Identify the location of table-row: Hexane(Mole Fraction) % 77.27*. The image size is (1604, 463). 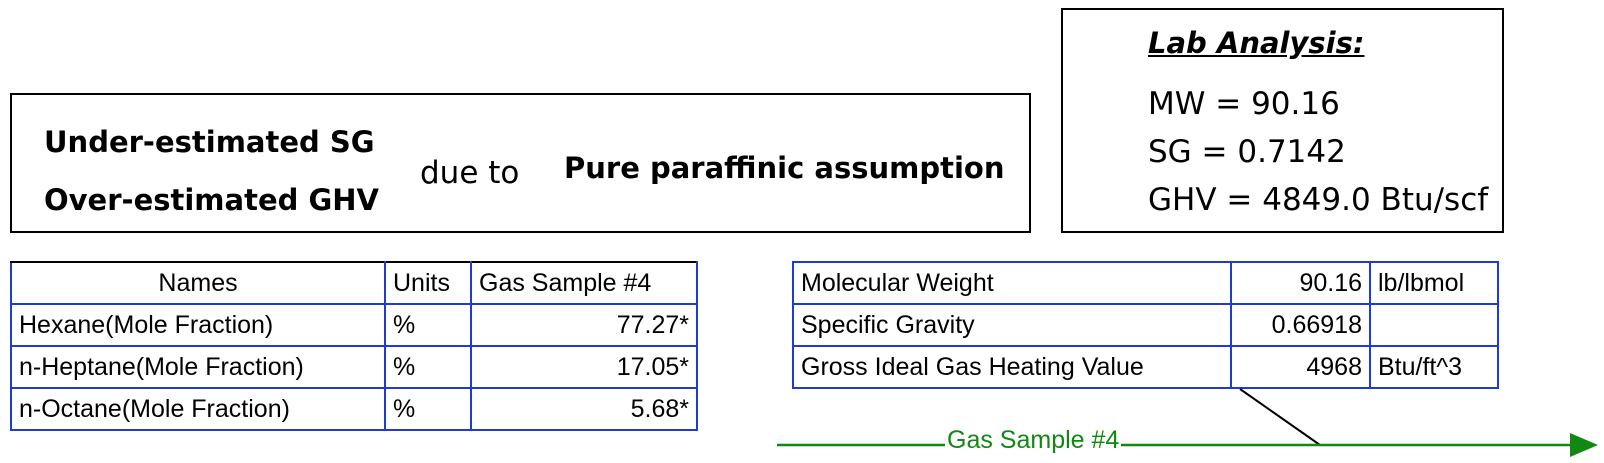
(354, 325).